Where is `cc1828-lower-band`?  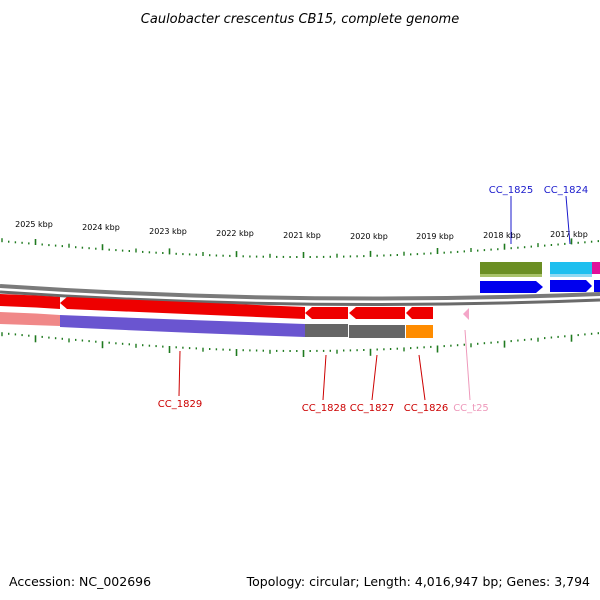
cc1828-lower-band is located at coordinates (326, 330).